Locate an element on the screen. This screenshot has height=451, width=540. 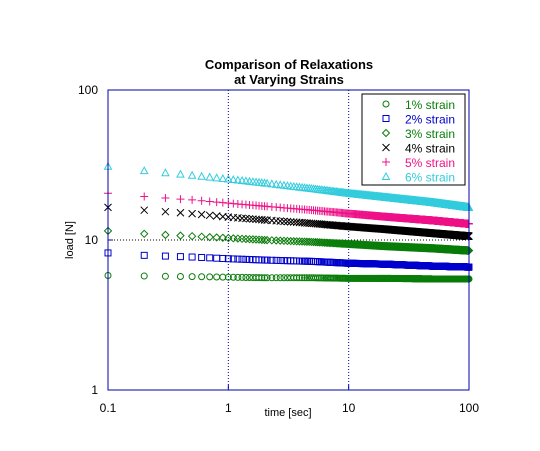
x-tick-label: 1 is located at coordinates (228, 408).